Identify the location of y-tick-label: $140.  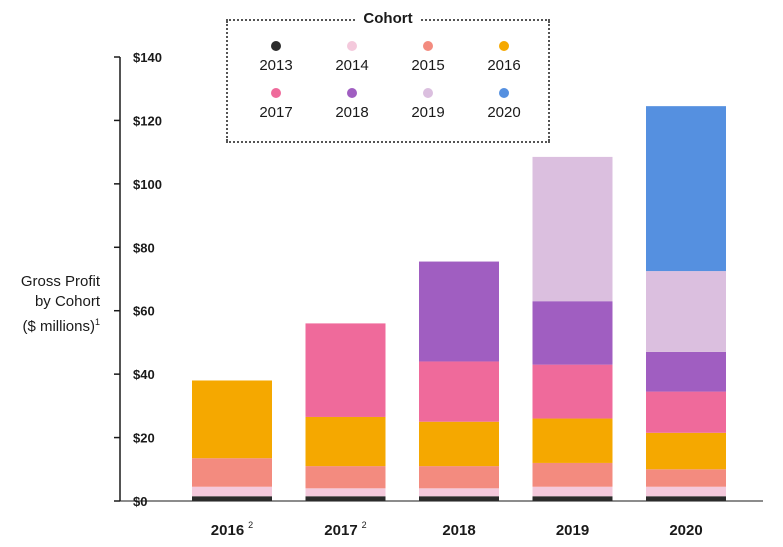
(147, 57).